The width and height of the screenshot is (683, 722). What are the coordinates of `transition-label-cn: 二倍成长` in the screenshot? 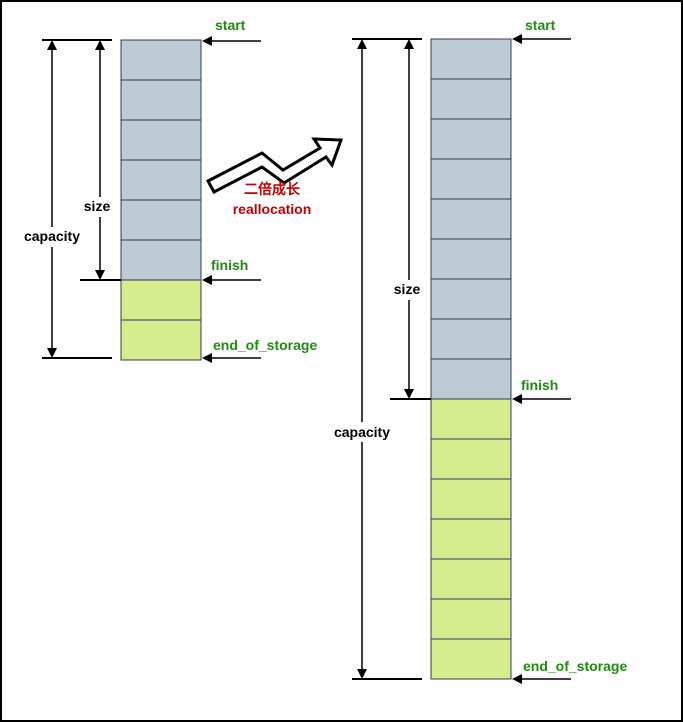 It's located at (272, 189).